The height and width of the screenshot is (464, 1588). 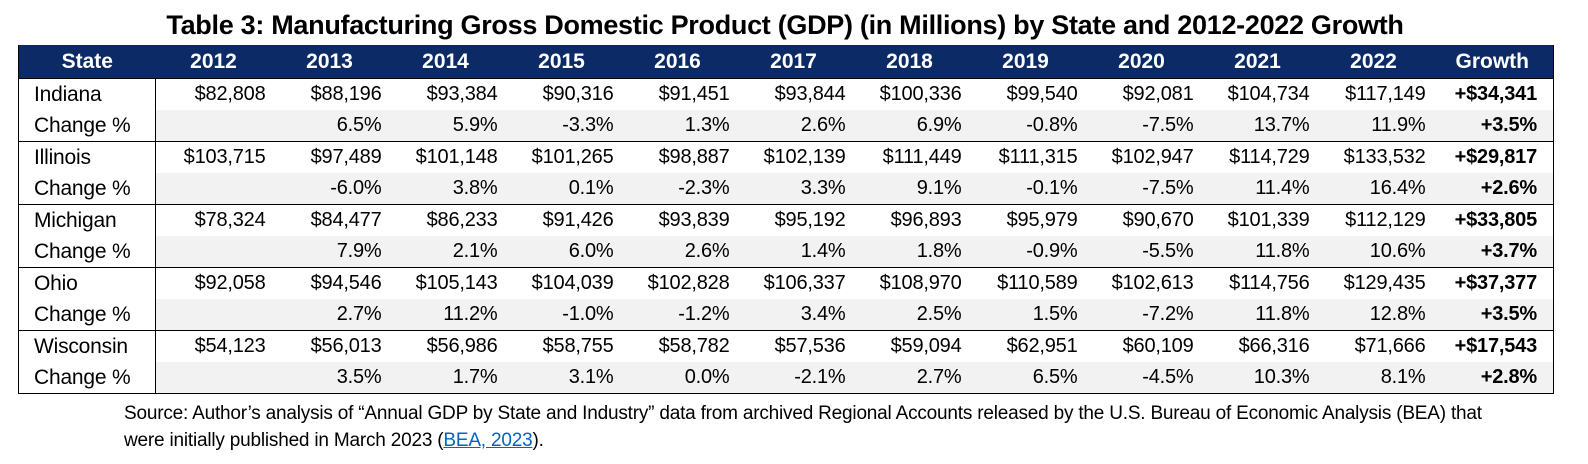 I want to click on gdp-value: $106,337, so click(x=793, y=283).